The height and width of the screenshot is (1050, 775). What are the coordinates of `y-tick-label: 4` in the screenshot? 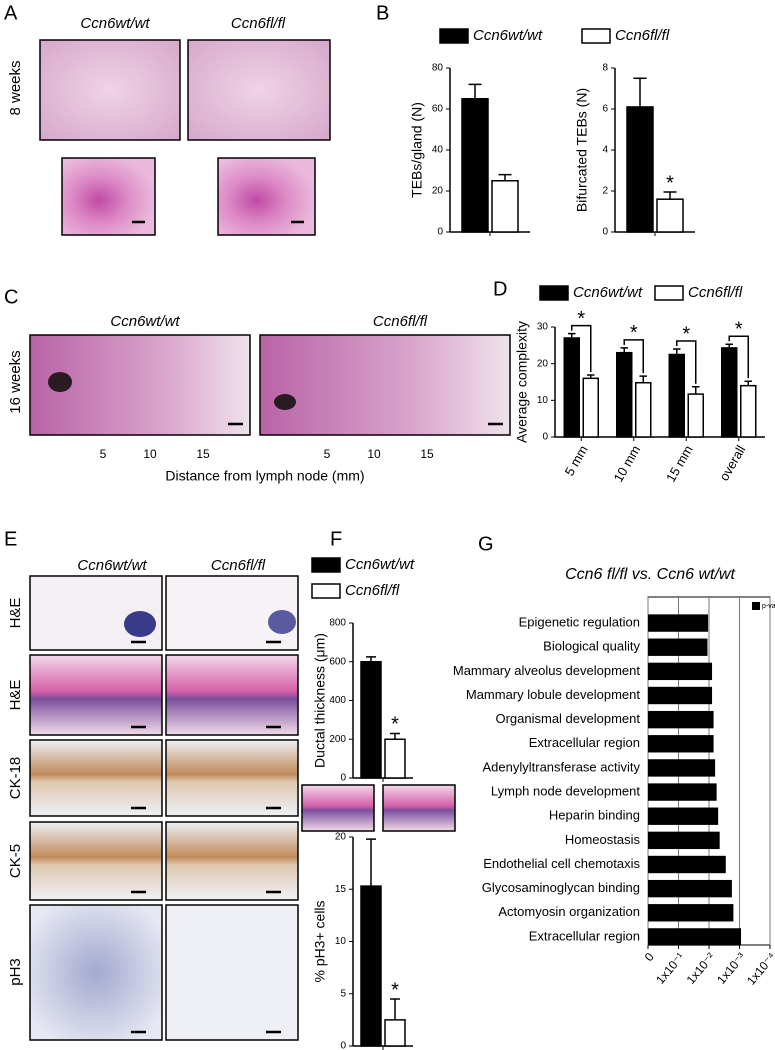 It's located at (605, 150).